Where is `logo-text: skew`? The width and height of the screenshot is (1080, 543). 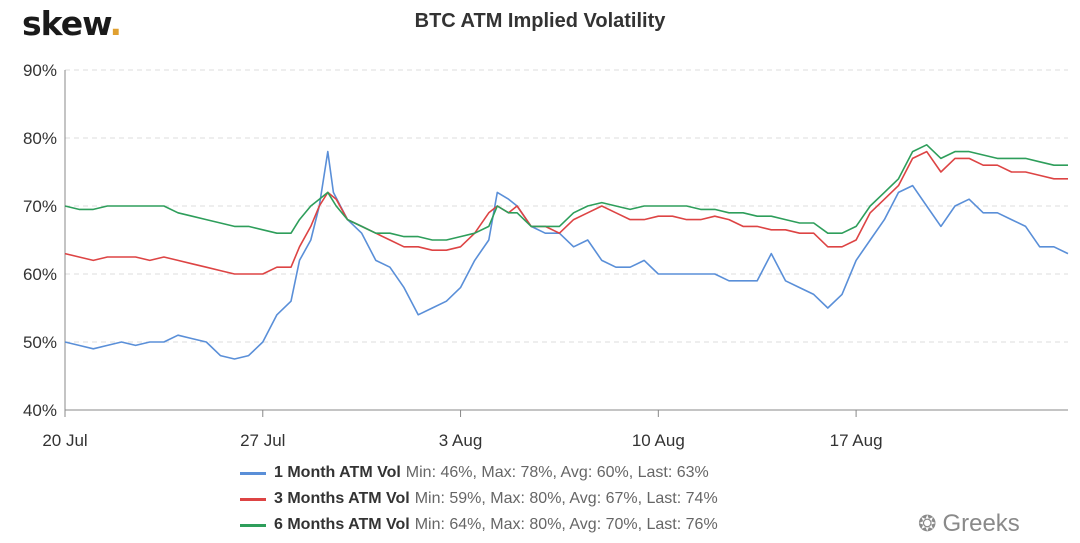 logo-text: skew is located at coordinates (66, 23).